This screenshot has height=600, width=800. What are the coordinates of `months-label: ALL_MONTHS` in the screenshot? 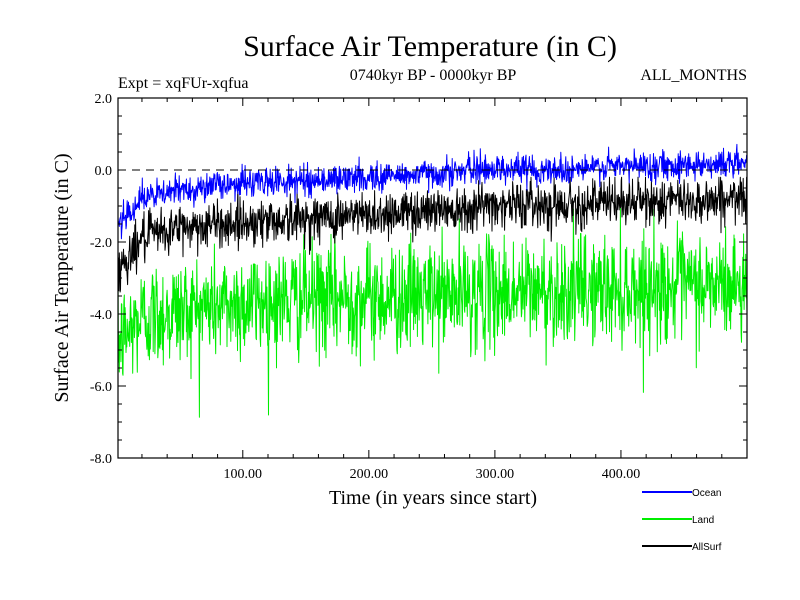 It's located at (693, 75).